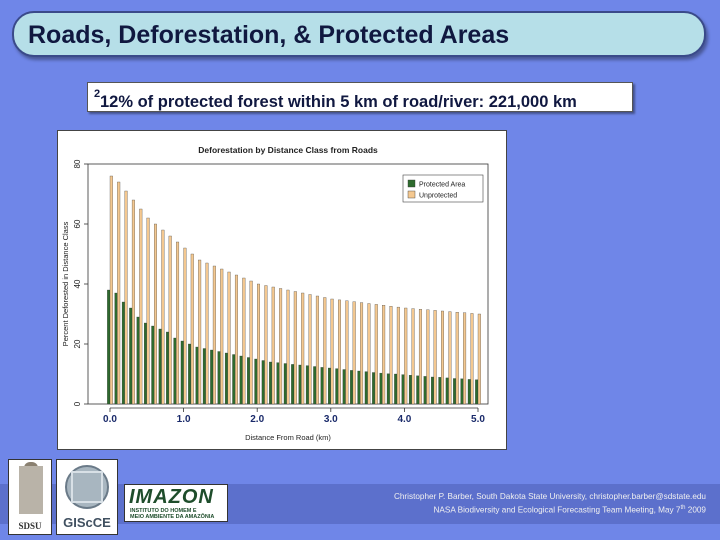 The image size is (720, 540). What do you see at coordinates (77, 223) in the screenshot?
I see `y-tick-label: 60` at bounding box center [77, 223].